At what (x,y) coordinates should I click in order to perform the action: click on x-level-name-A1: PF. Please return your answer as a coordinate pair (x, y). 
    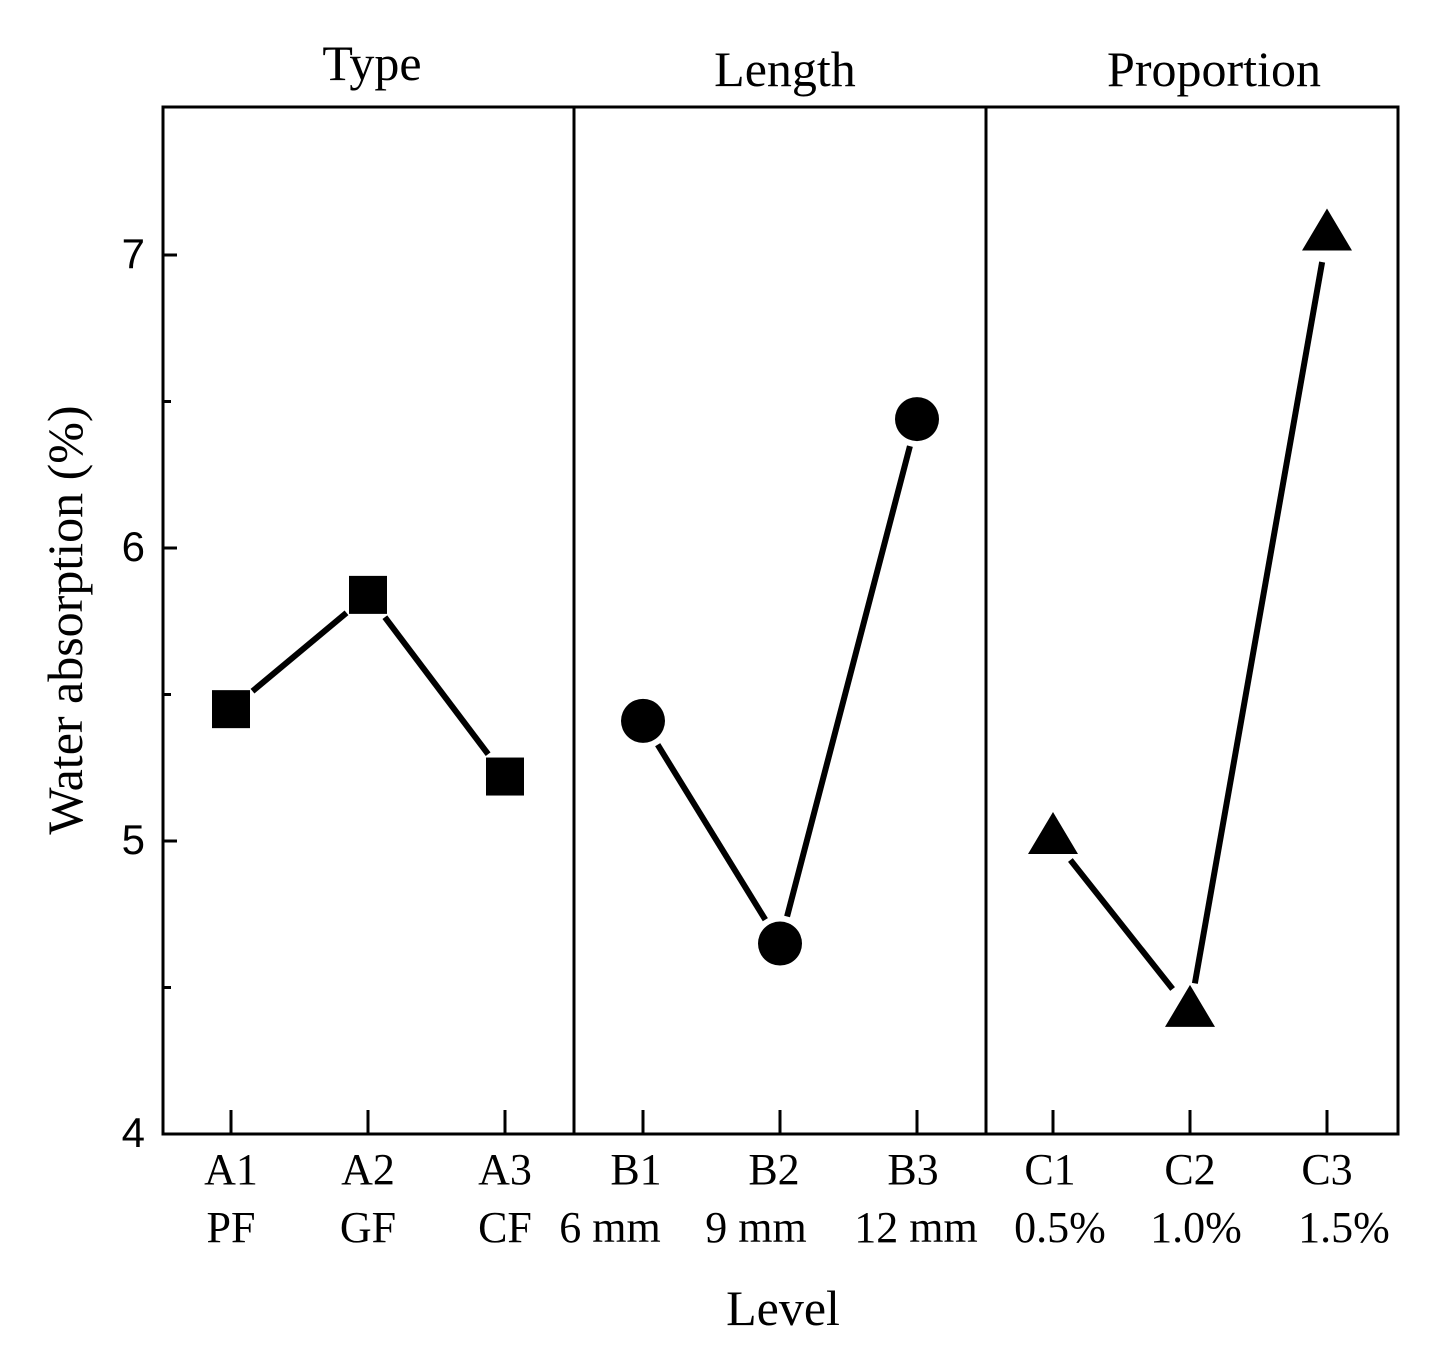
    Looking at the image, I should click on (231, 1227).